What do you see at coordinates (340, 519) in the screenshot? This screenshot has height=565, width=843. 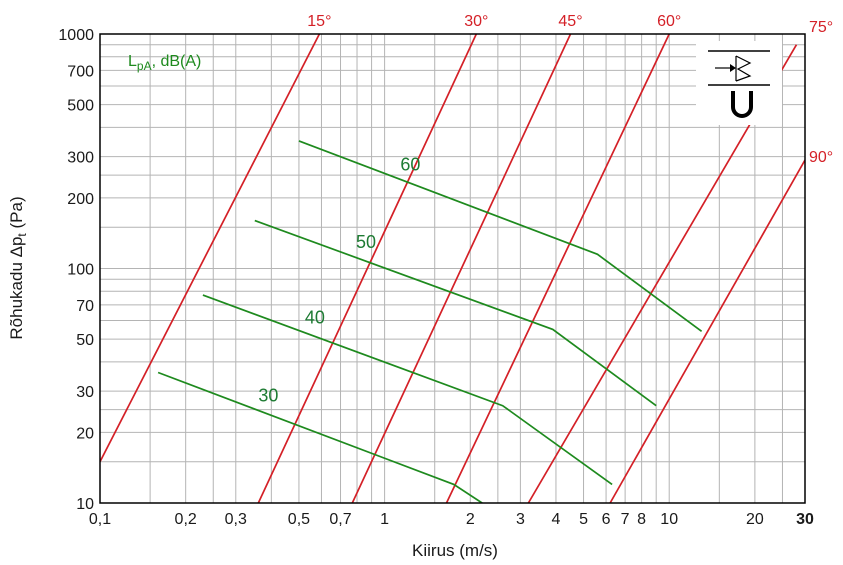 I see `x-tick-label: 0,7` at bounding box center [340, 519].